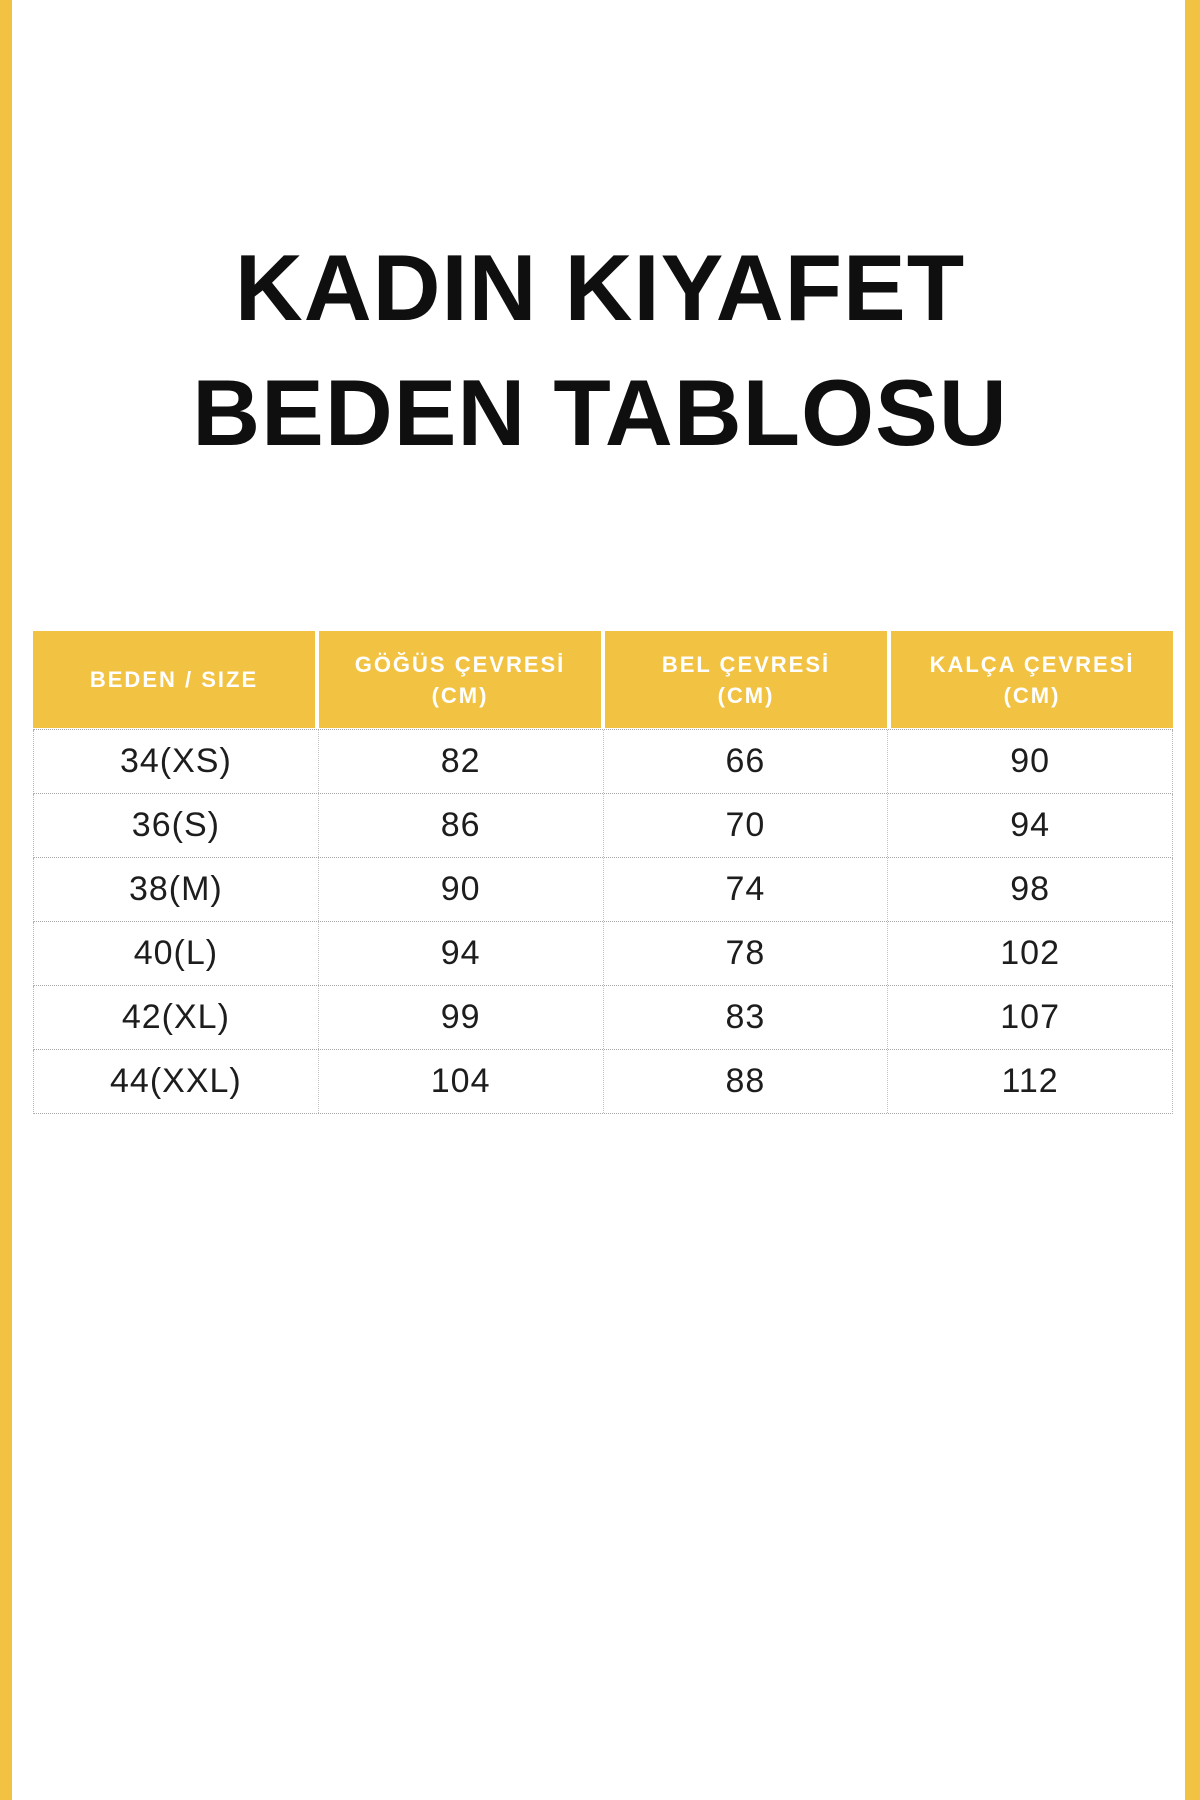  What do you see at coordinates (1030, 761) in the screenshot?
I see `cell-hip: 90` at bounding box center [1030, 761].